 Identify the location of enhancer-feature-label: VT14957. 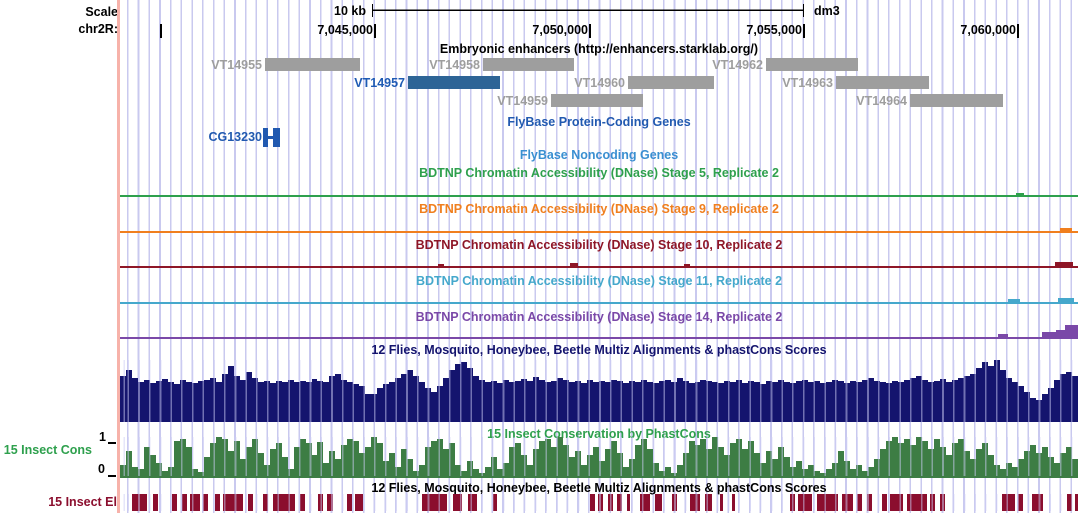
(379, 83).